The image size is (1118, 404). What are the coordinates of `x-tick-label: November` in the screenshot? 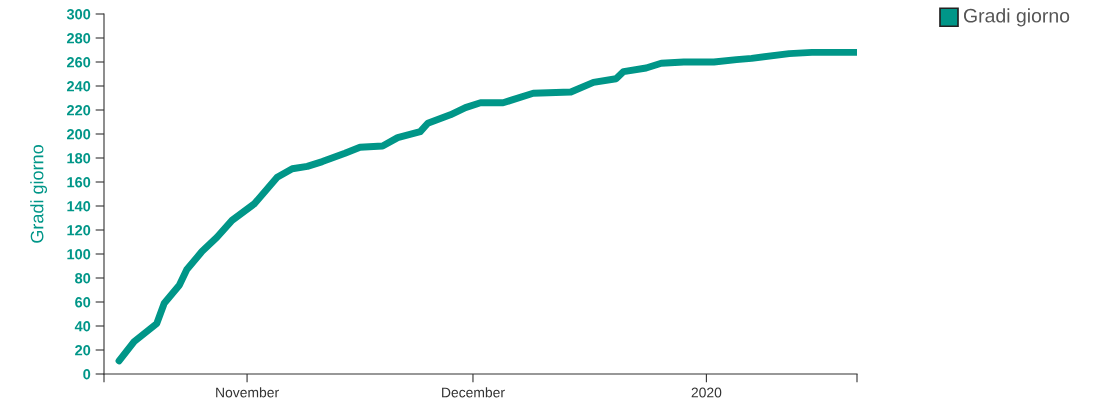 It's located at (247, 392).